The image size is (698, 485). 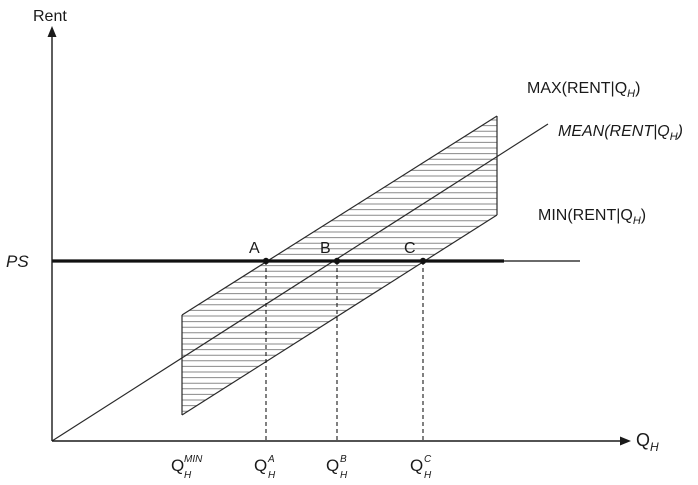 I want to click on y-axis-label: Rent, so click(x=50, y=16).